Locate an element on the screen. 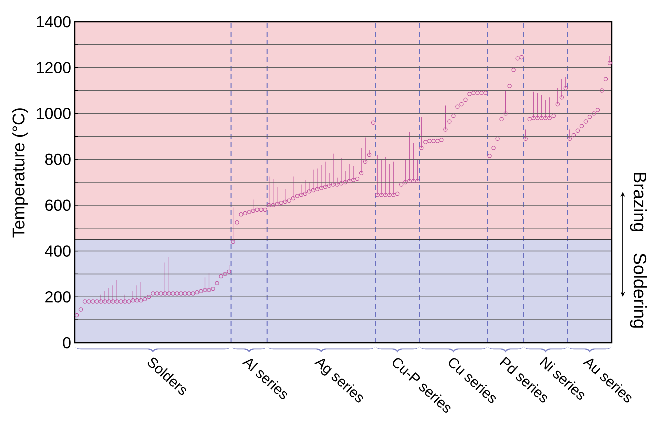 Image resolution: width=649 pixels, height=423 pixels. y-tick-label: 1400 is located at coordinates (54, 22).